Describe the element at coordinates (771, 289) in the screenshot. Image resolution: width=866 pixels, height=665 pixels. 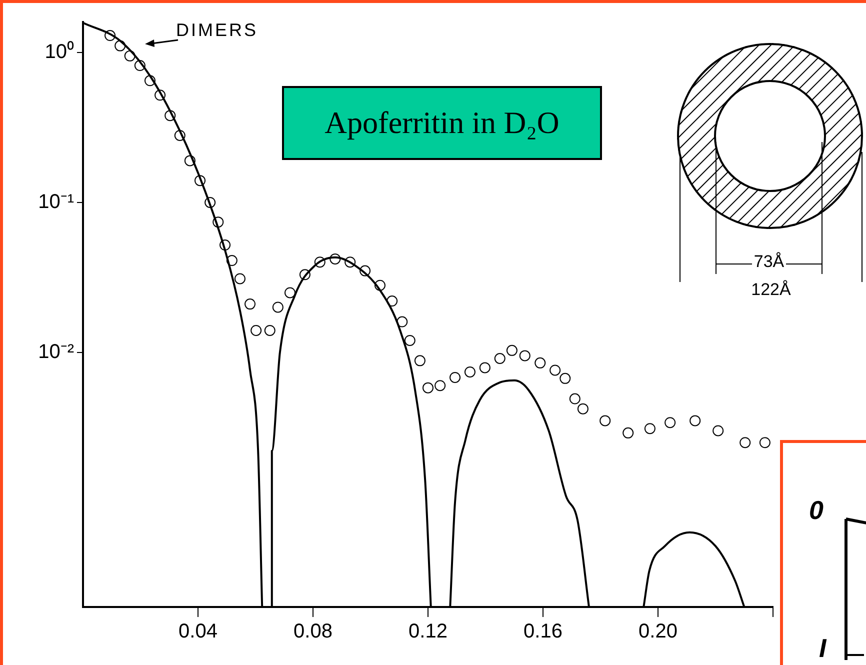
I see `annotation: 122Å` at that location.